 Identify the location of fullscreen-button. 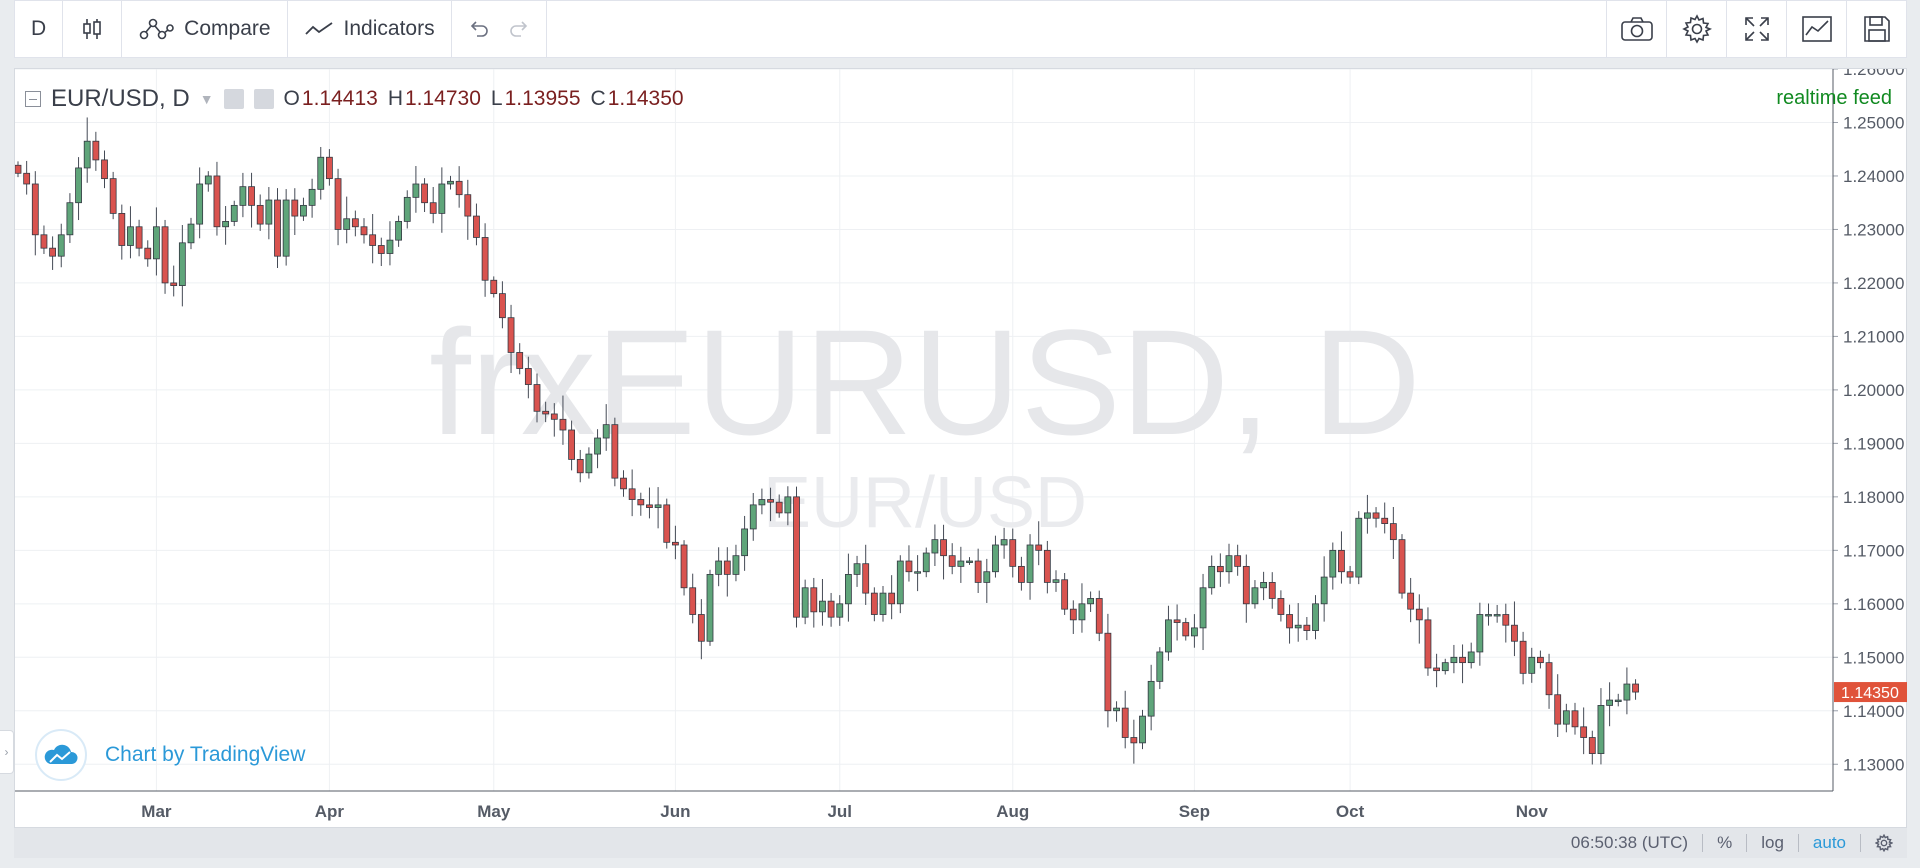
(1756, 29).